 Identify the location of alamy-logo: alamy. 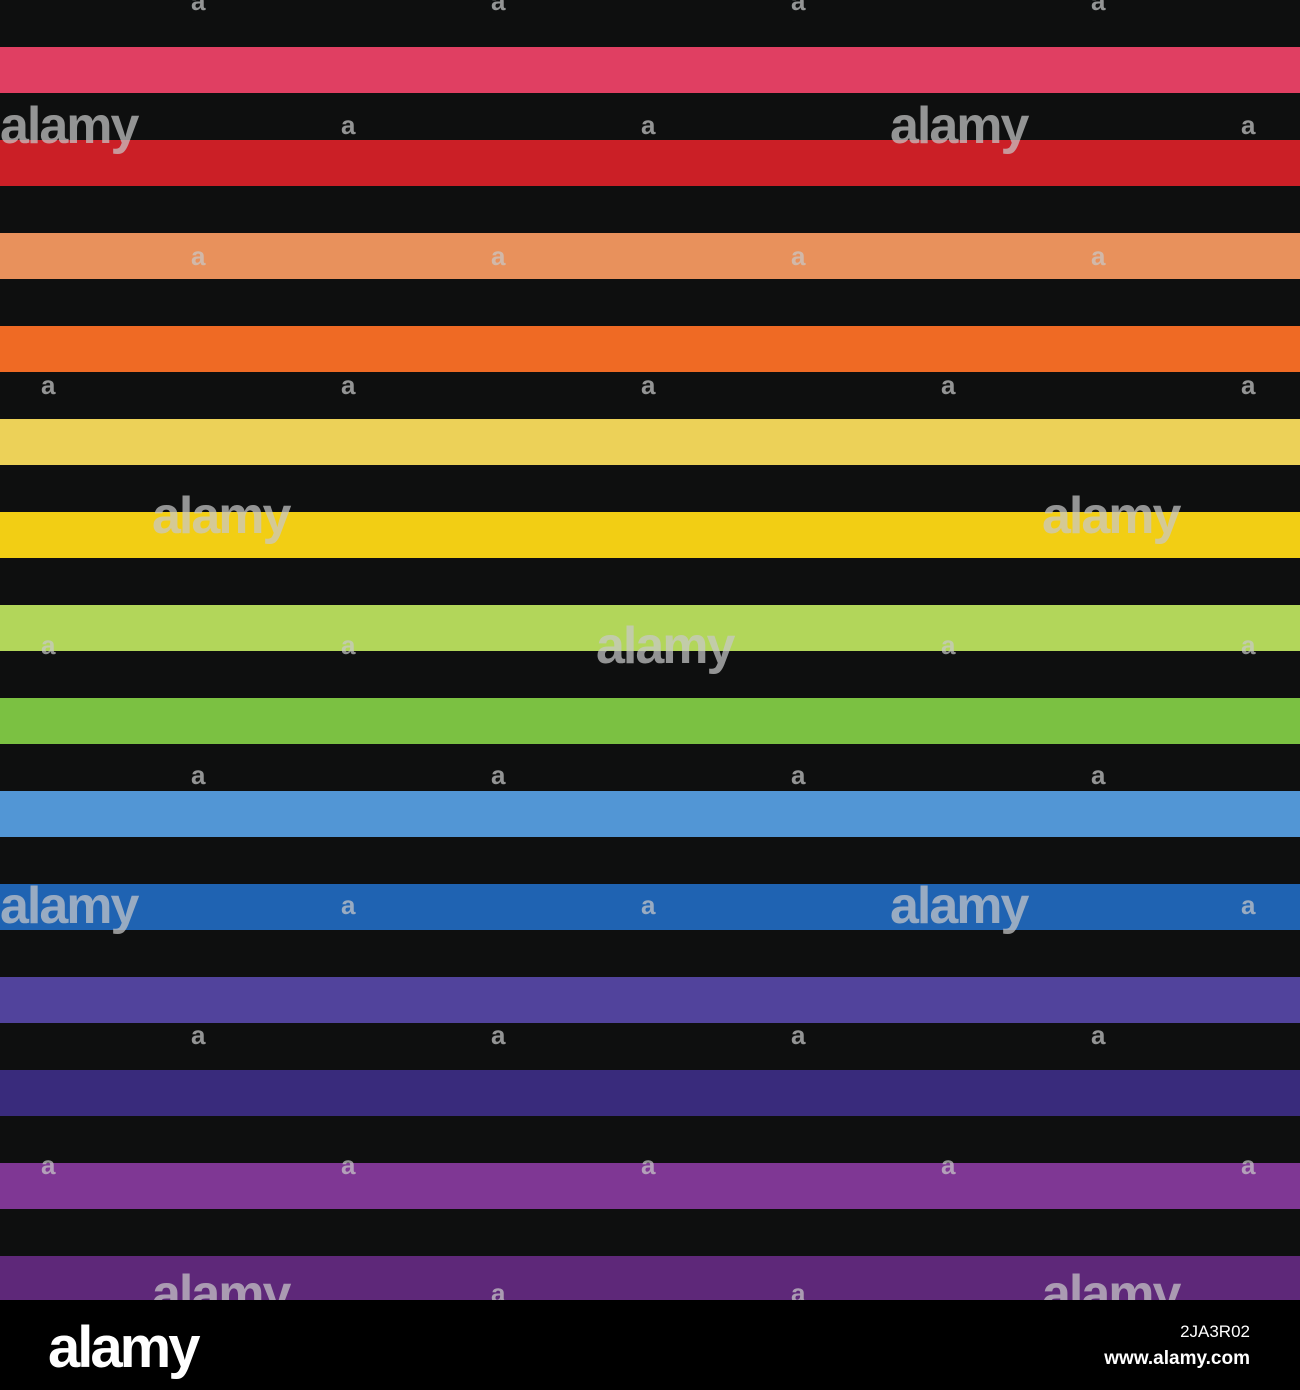
(124, 1347).